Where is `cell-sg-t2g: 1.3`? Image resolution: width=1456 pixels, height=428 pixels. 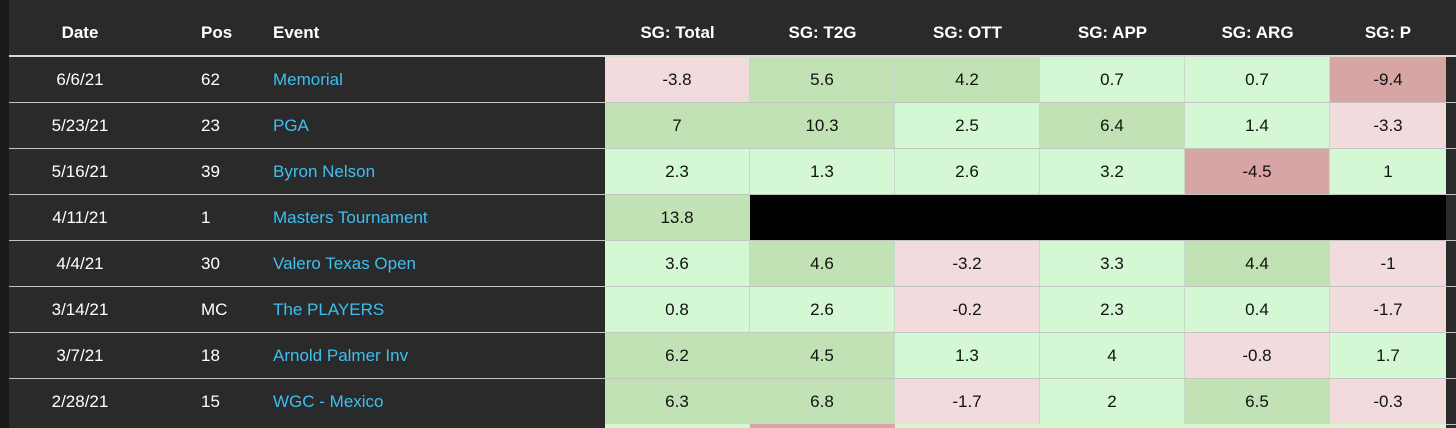 cell-sg-t2g: 1.3 is located at coordinates (822, 171).